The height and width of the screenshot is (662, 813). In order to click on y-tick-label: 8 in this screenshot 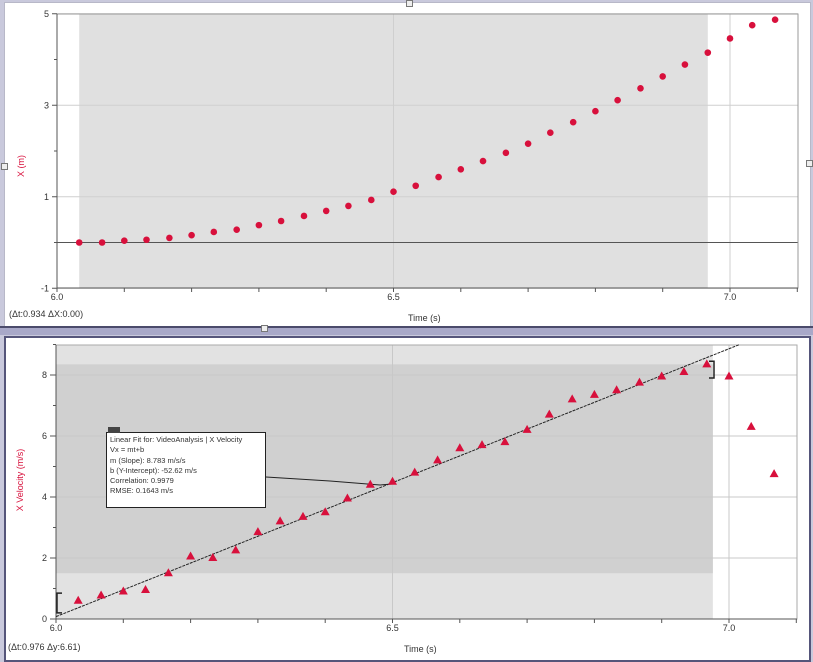, I will do `click(44, 375)`.